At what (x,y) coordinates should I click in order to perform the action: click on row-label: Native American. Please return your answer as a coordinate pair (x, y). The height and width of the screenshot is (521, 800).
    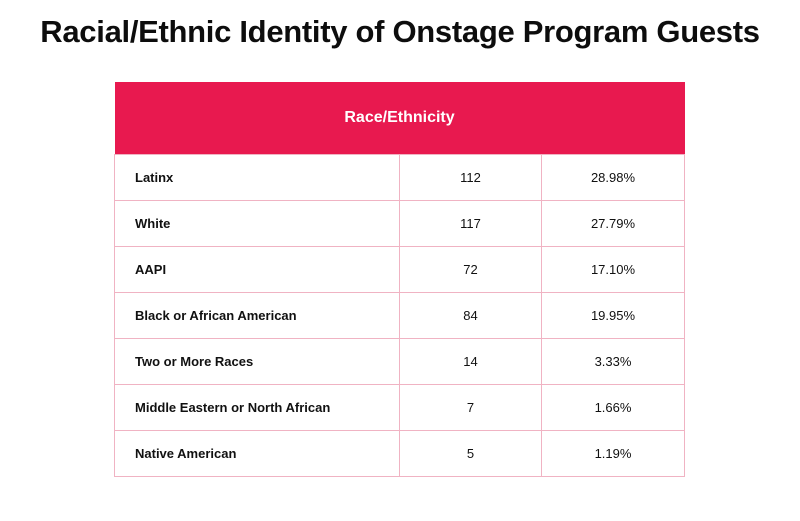
    Looking at the image, I should click on (257, 453).